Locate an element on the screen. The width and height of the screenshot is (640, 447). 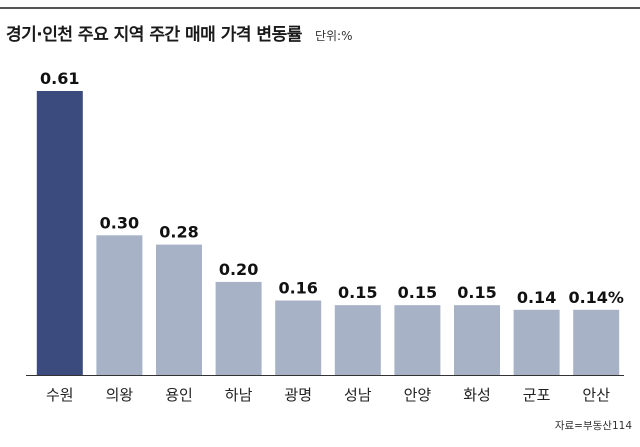
bar-용인 is located at coordinates (179, 309).